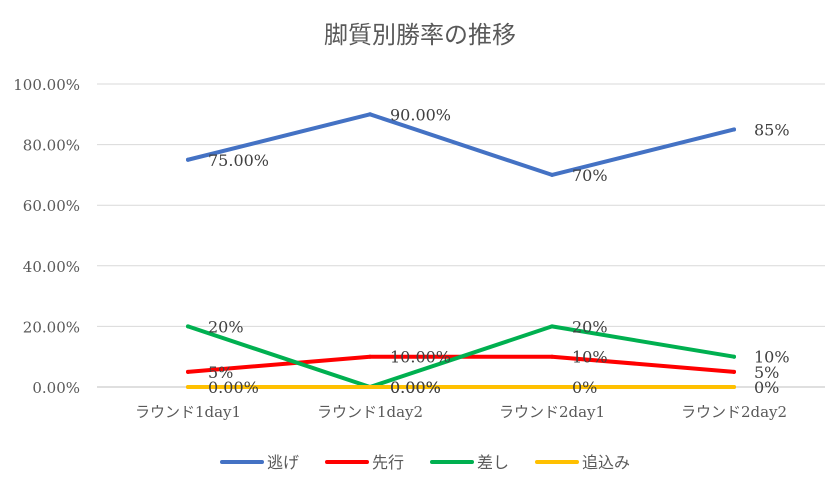 This screenshot has width=839, height=488. Describe the element at coordinates (388, 462) in the screenshot. I see `legend-label: 先行` at that location.